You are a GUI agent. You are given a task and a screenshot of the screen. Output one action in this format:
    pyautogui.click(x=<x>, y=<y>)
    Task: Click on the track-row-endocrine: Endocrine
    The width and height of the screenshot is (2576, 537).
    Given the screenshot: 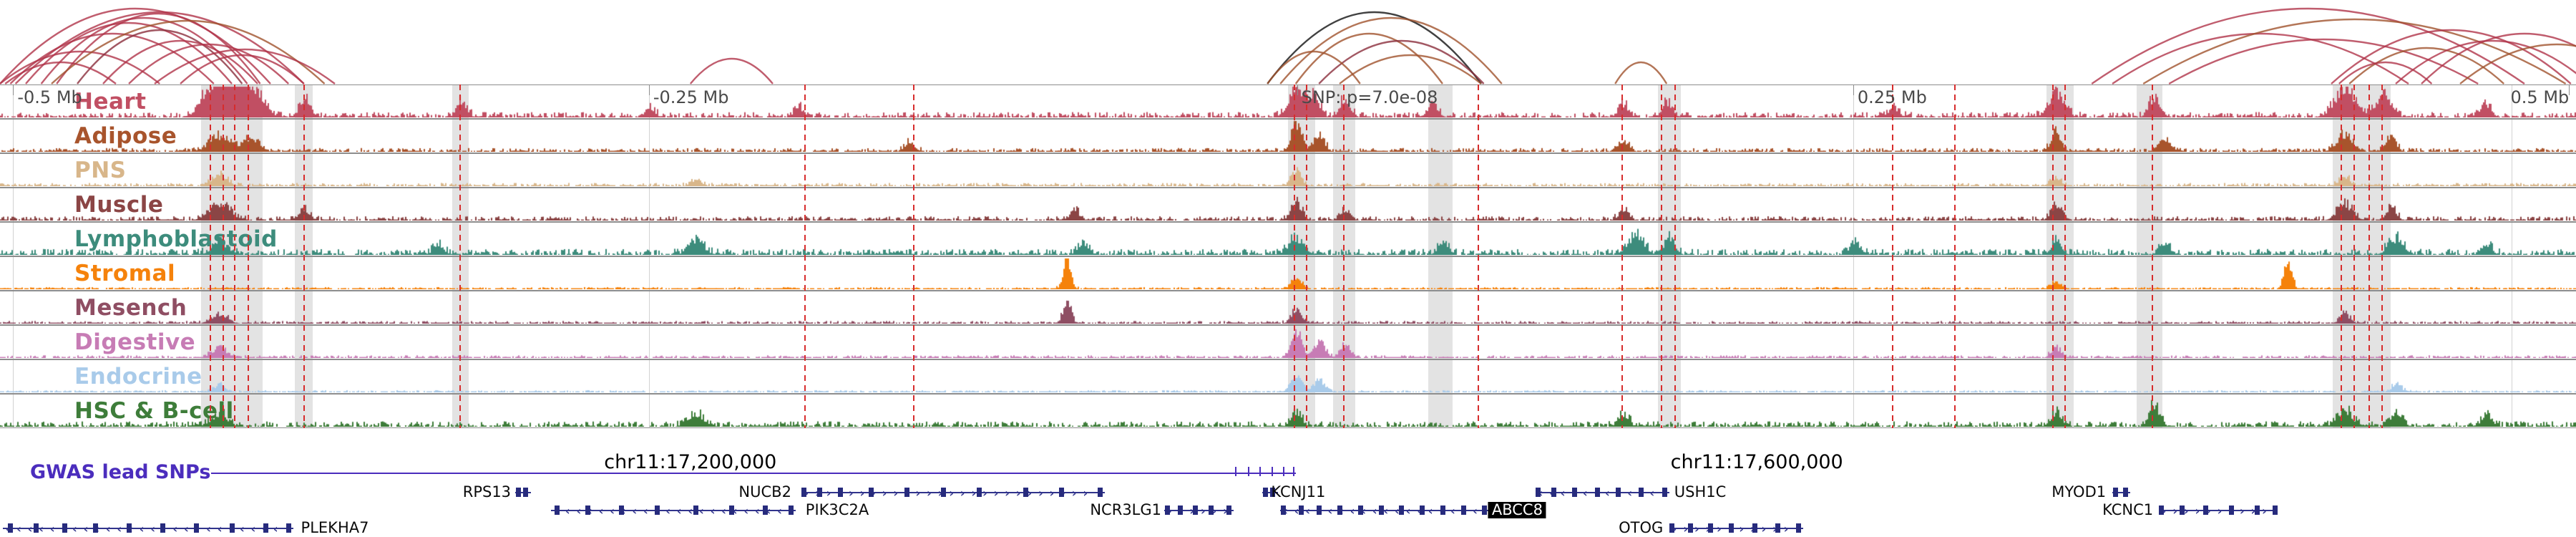 What is the action you would take?
    pyautogui.click(x=1288, y=376)
    